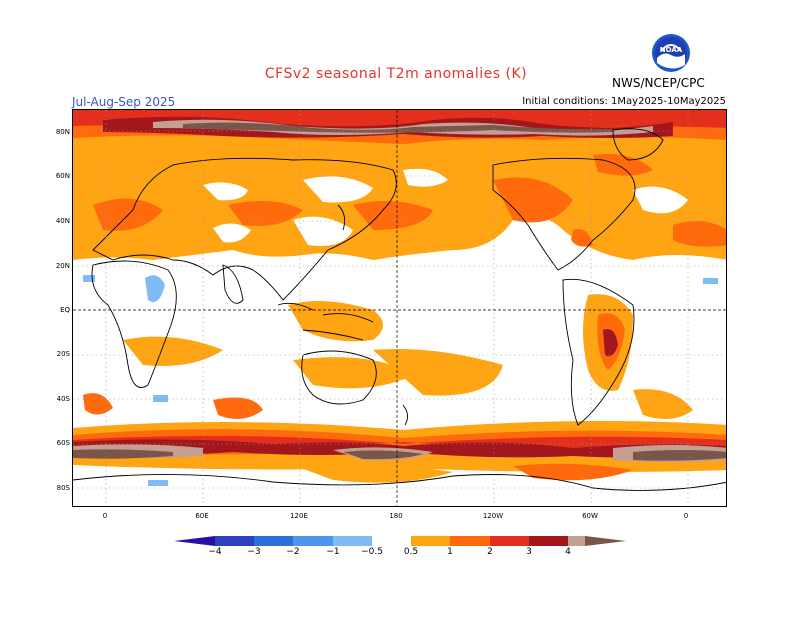  What do you see at coordinates (65, 310) in the screenshot?
I see `lat-label: EQ` at bounding box center [65, 310].